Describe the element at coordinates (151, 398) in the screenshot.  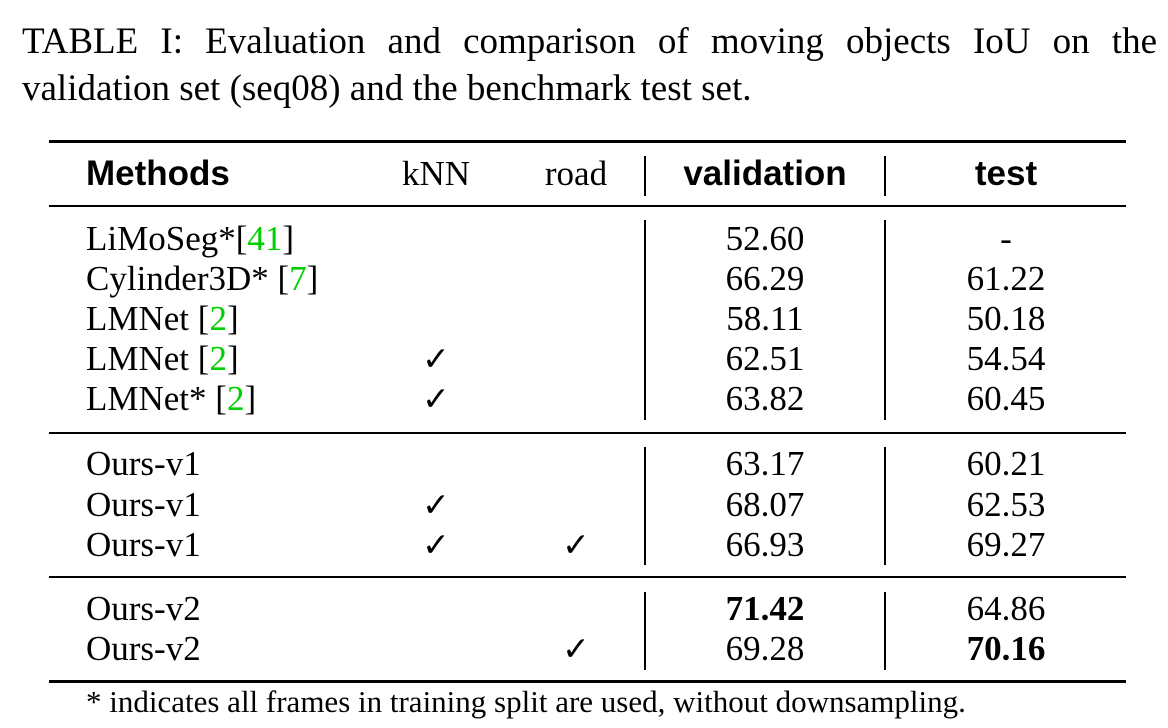
I see `method-name: LMNet*` at that location.